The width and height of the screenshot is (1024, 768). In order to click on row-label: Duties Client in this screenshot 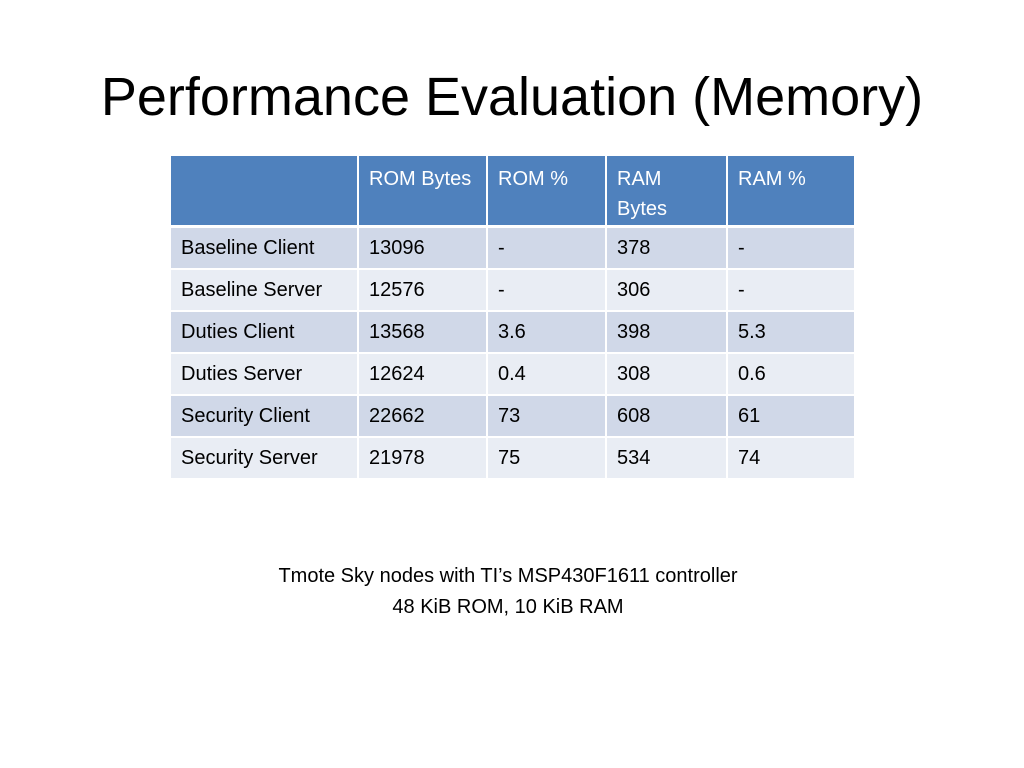, I will do `click(265, 332)`.